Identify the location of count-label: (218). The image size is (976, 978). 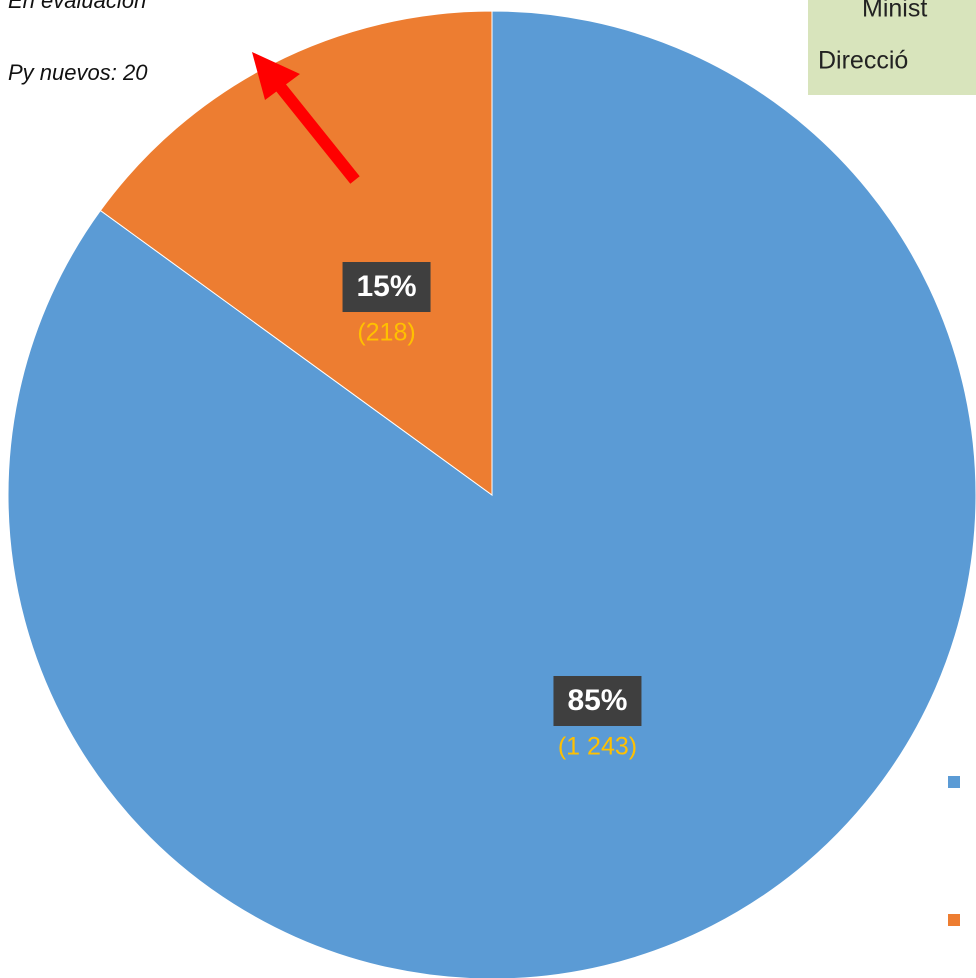
(386, 333).